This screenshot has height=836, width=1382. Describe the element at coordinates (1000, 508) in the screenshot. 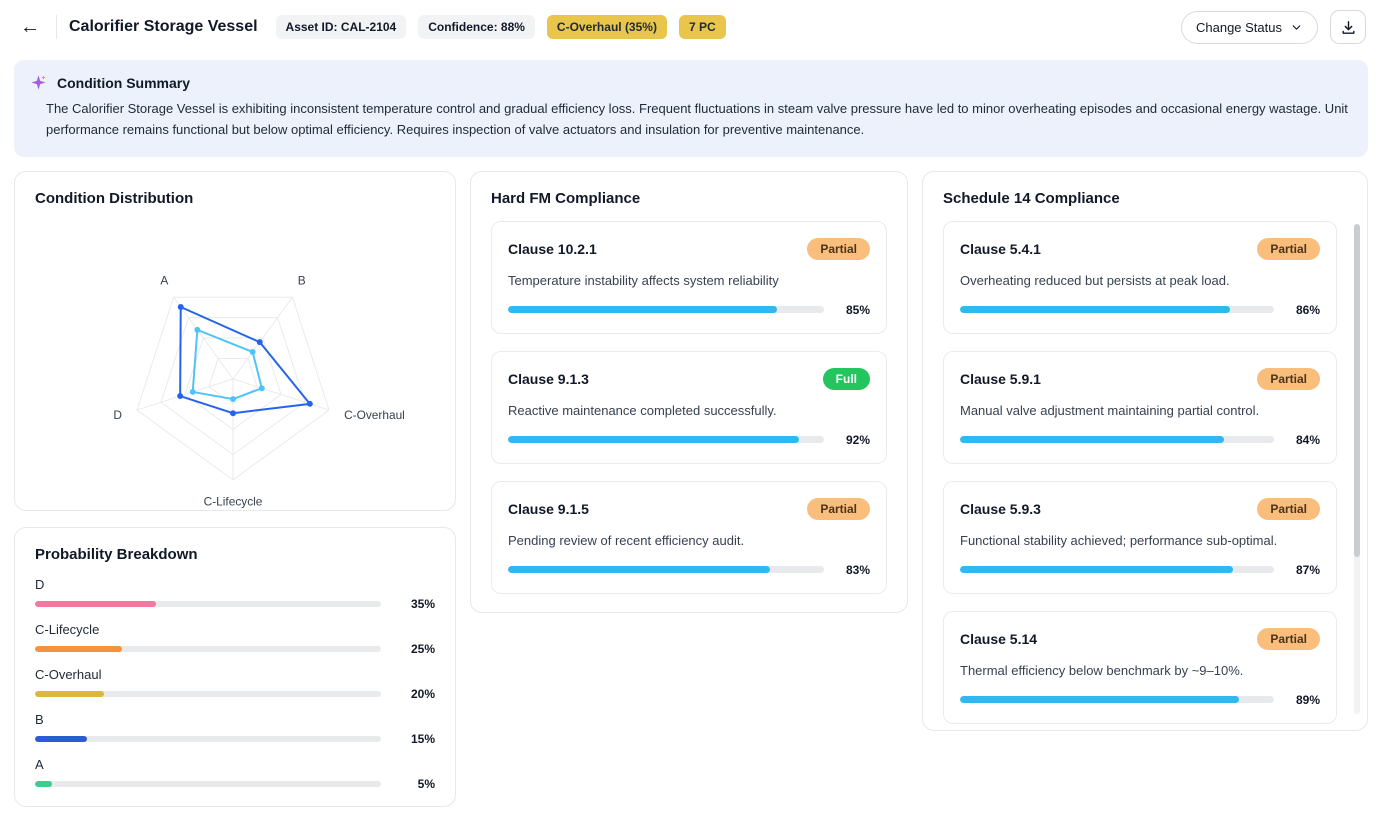

I see `clause-title: Clause 5.9.3` at that location.